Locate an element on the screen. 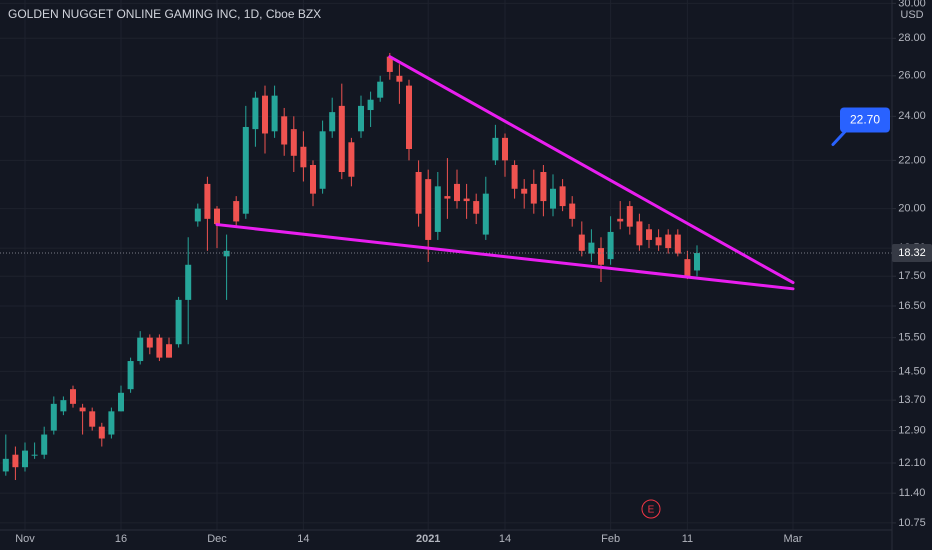 Image resolution: width=932 pixels, height=550 pixels. last-price-label: 18.32 is located at coordinates (912, 253).